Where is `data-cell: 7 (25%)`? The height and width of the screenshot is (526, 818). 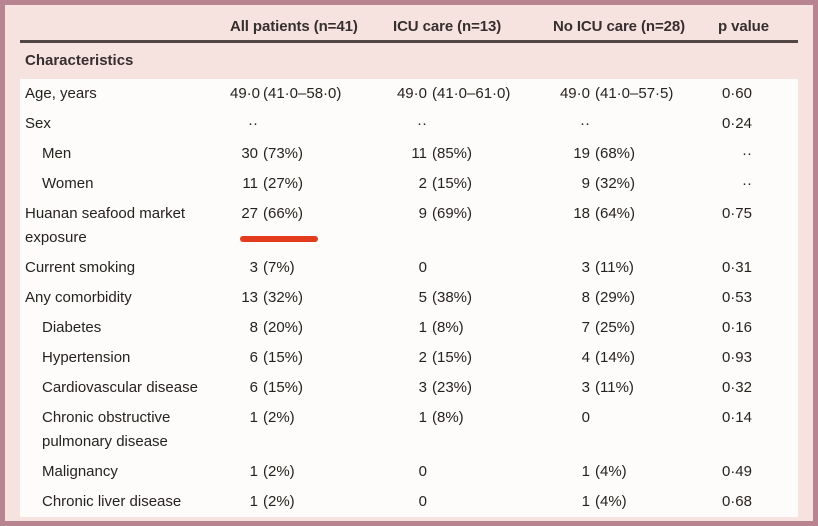 data-cell: 7 (25%) is located at coordinates (625, 328).